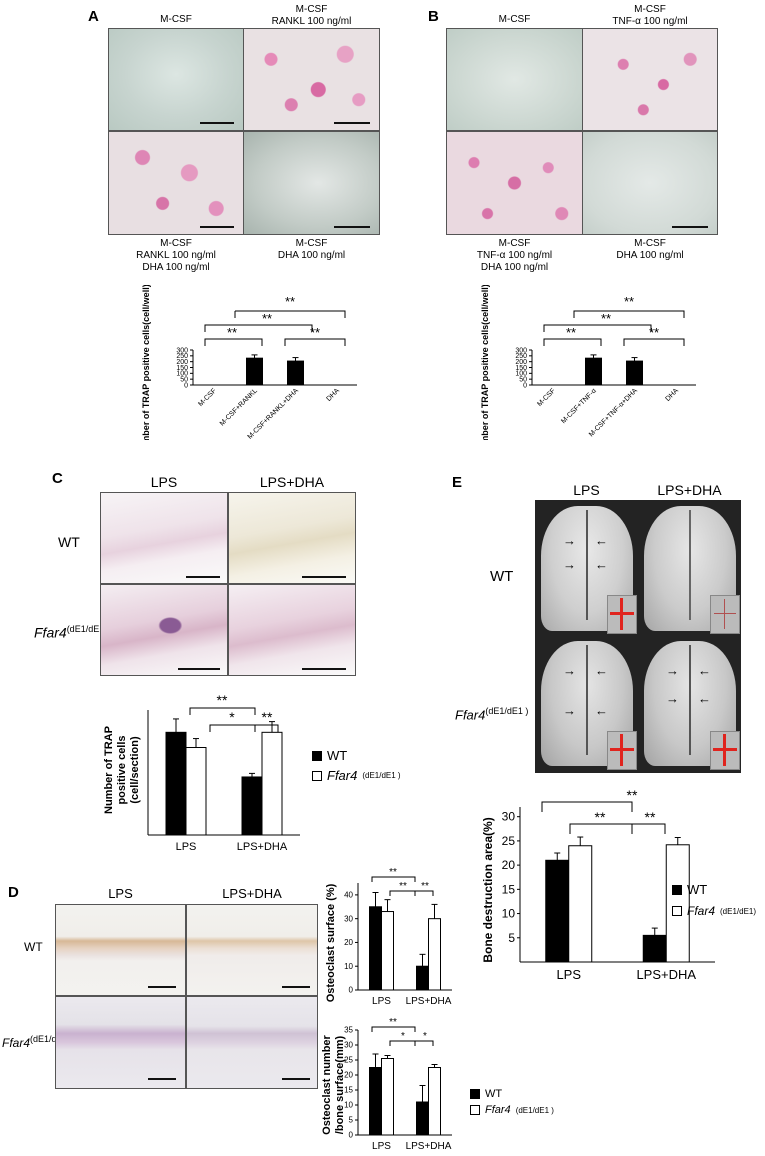 This screenshot has height=1156, width=765. What do you see at coordinates (650, 79) in the screenshot?
I see `micrograph-b-tnf` at bounding box center [650, 79].